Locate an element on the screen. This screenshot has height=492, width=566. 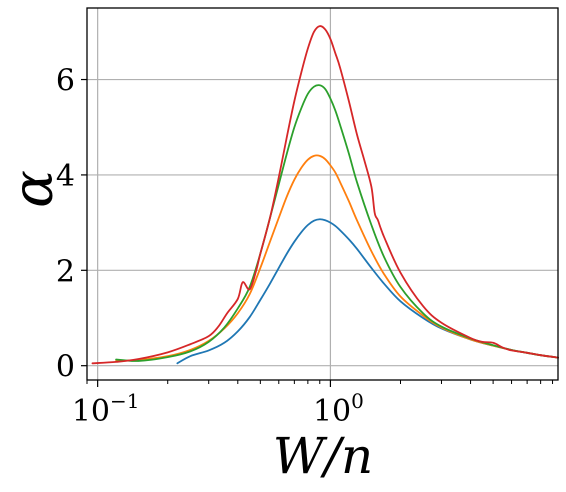
y-tick-label: 6 is located at coordinates (65, 81).